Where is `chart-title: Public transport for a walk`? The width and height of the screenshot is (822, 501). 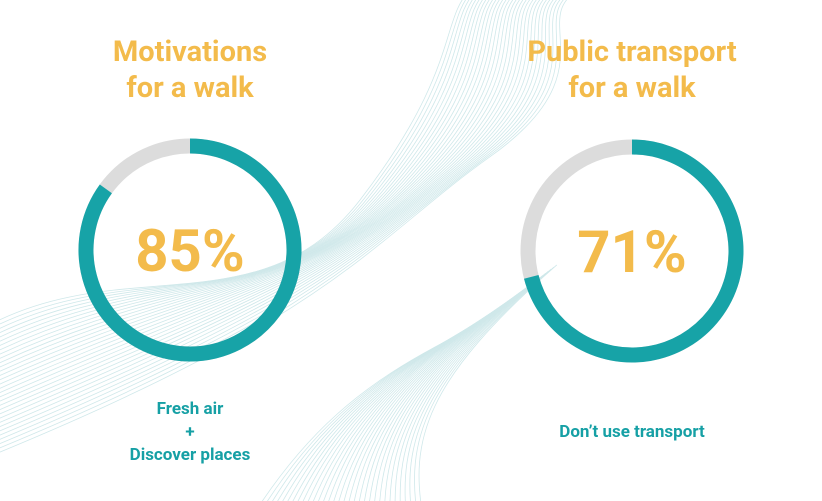 chart-title: Public transport for a walk is located at coordinates (632, 70).